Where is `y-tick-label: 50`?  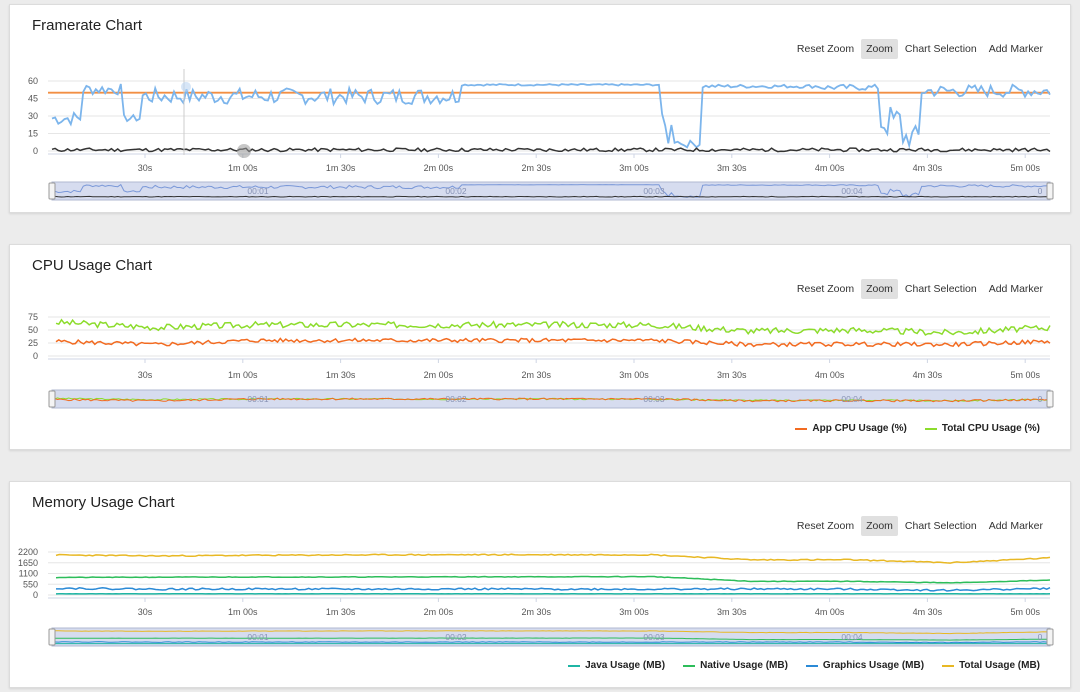 y-tick-label: 50 is located at coordinates (33, 330).